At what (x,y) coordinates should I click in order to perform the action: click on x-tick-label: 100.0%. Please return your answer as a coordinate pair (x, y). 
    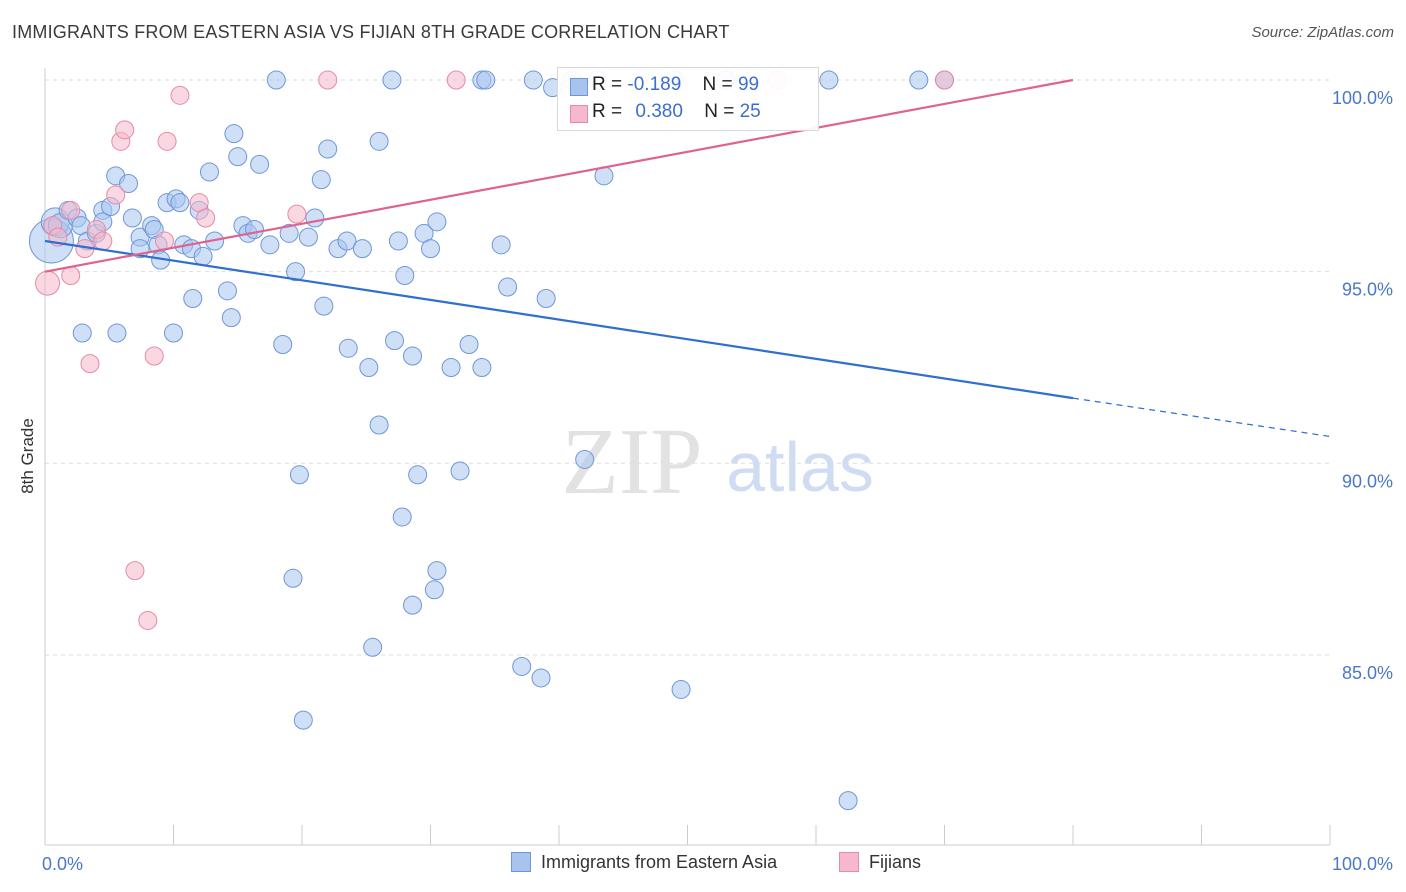
    Looking at the image, I should click on (1362, 864).